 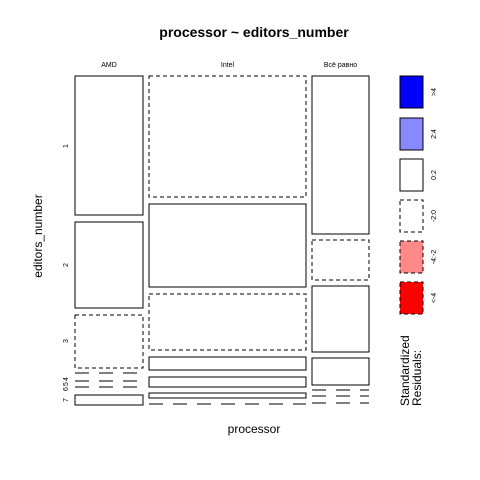 What do you see at coordinates (66, 341) in the screenshot?
I see `row-label-2: 3` at bounding box center [66, 341].